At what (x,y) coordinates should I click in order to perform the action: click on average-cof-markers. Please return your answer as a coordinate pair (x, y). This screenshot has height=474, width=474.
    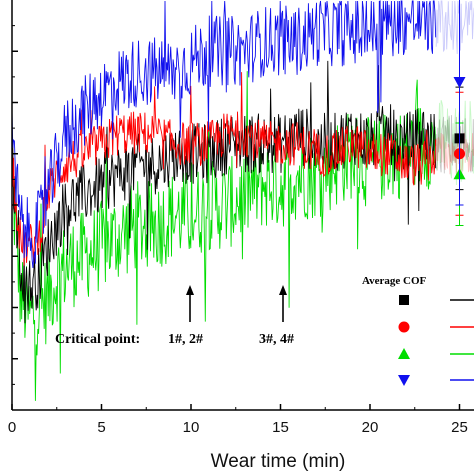
    Looking at the image, I should click on (459, 113).